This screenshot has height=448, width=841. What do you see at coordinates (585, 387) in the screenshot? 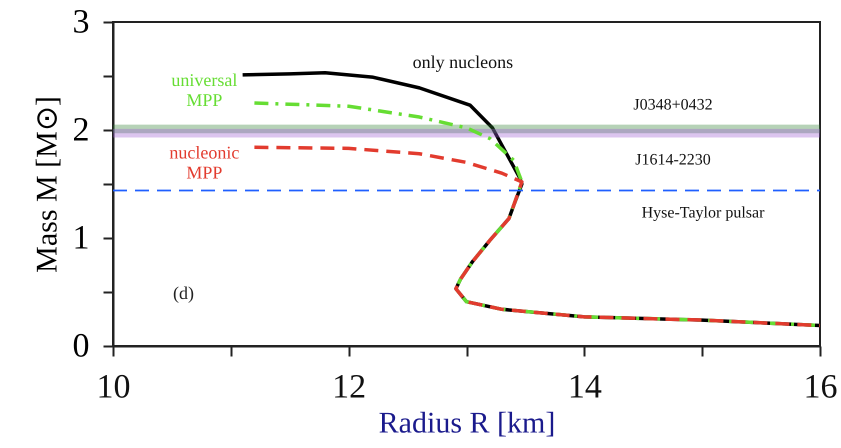
I see `x-tick-label: 14` at bounding box center [585, 387].